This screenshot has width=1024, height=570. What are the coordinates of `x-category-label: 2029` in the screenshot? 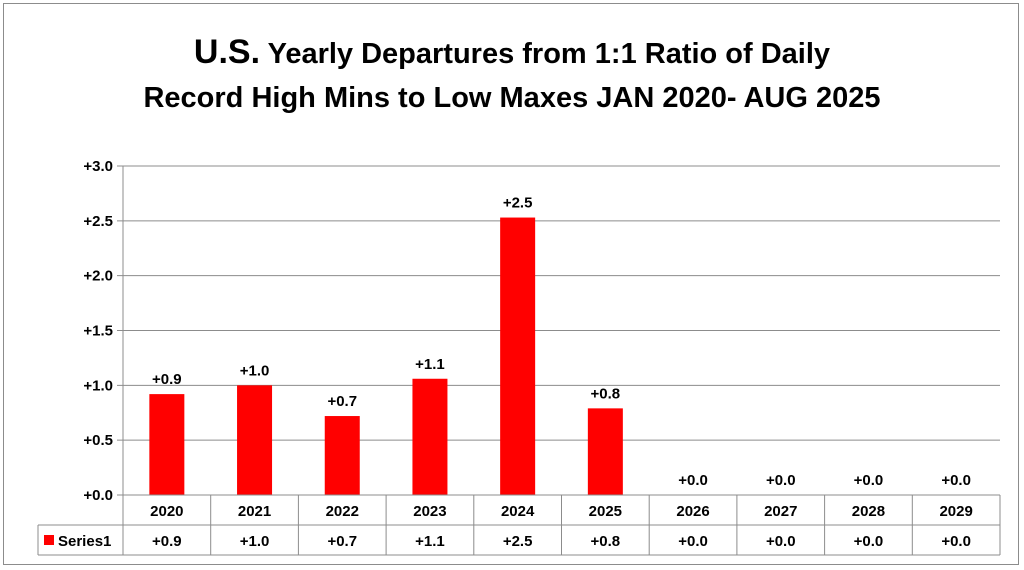 It's located at (955, 511).